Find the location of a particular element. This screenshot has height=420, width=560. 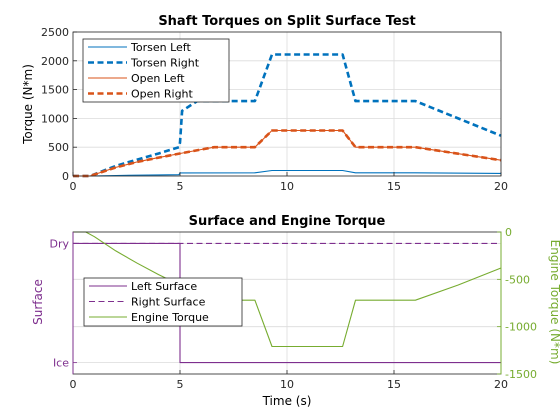

y-tick-label: 2500 is located at coordinates (55, 32).